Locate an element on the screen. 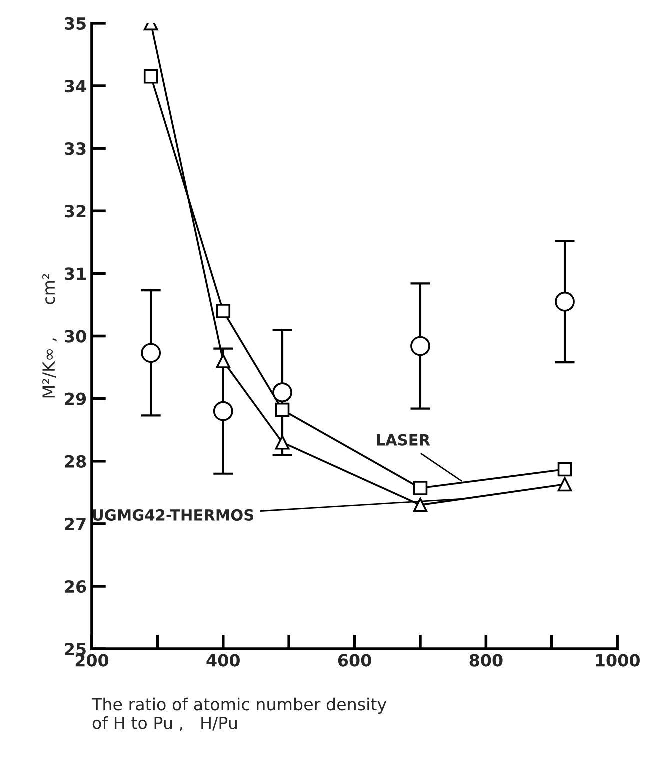 The height and width of the screenshot is (782, 657). y-tick-label: 26 is located at coordinates (75, 587).